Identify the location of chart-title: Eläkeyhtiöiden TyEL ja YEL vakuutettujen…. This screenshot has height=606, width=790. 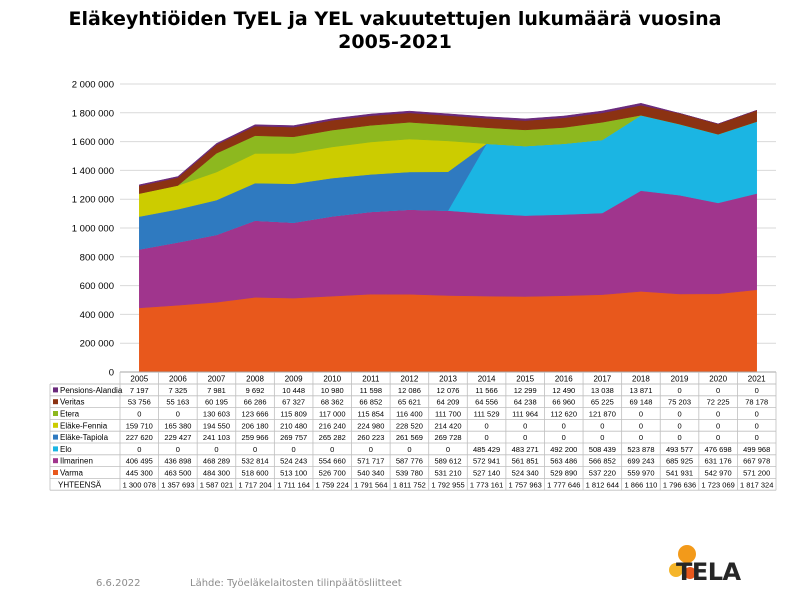
(395, 31).